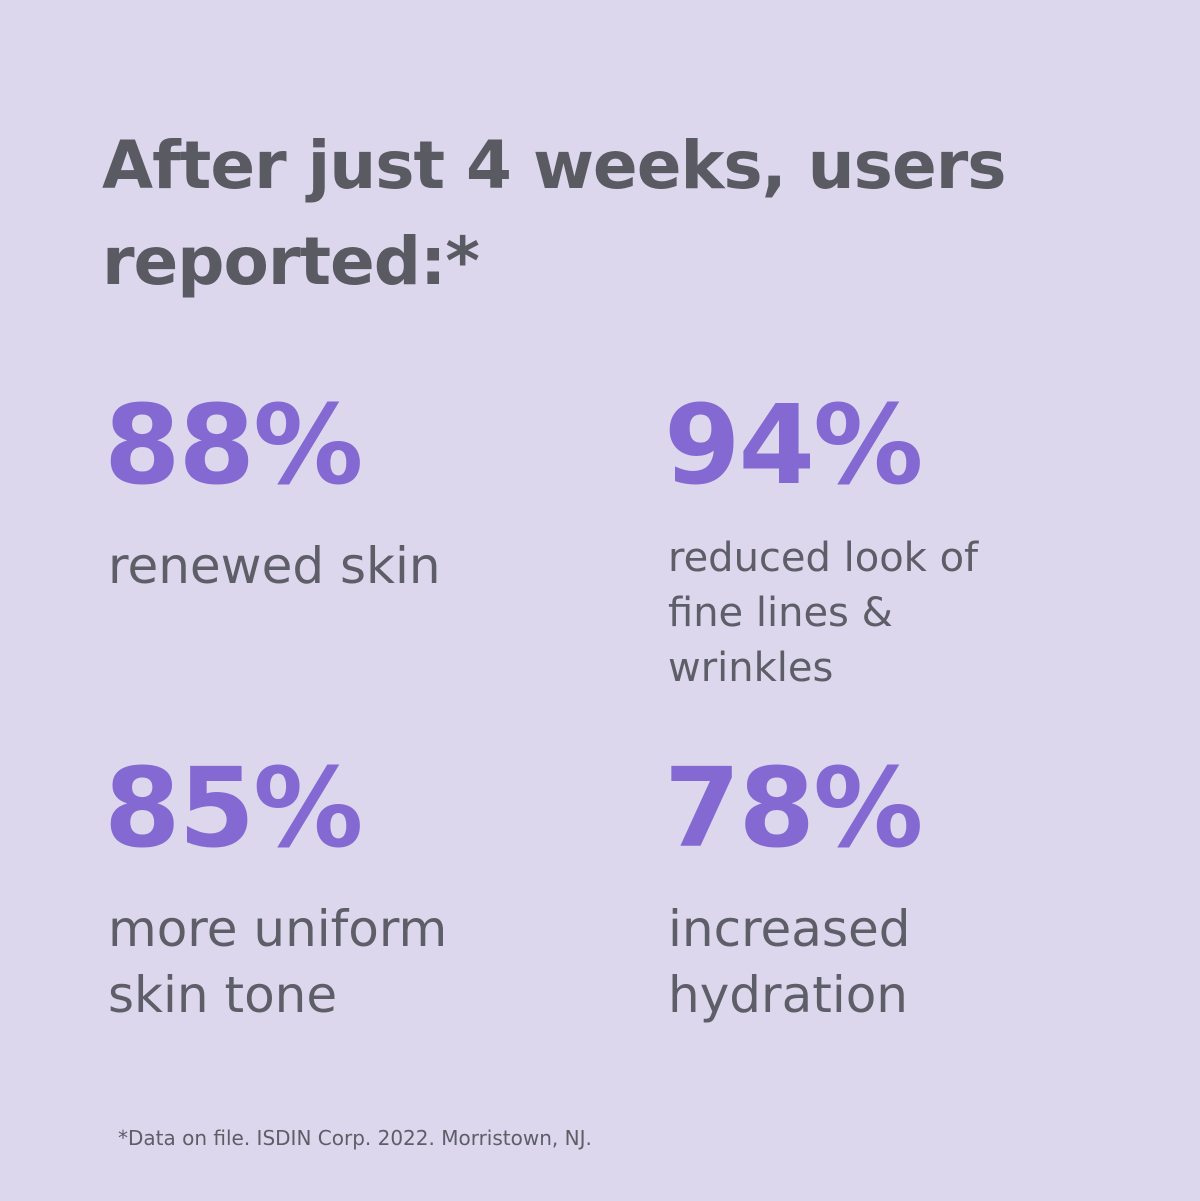  I want to click on headline: After just 4 weeks, users reported:*, so click(554, 213).